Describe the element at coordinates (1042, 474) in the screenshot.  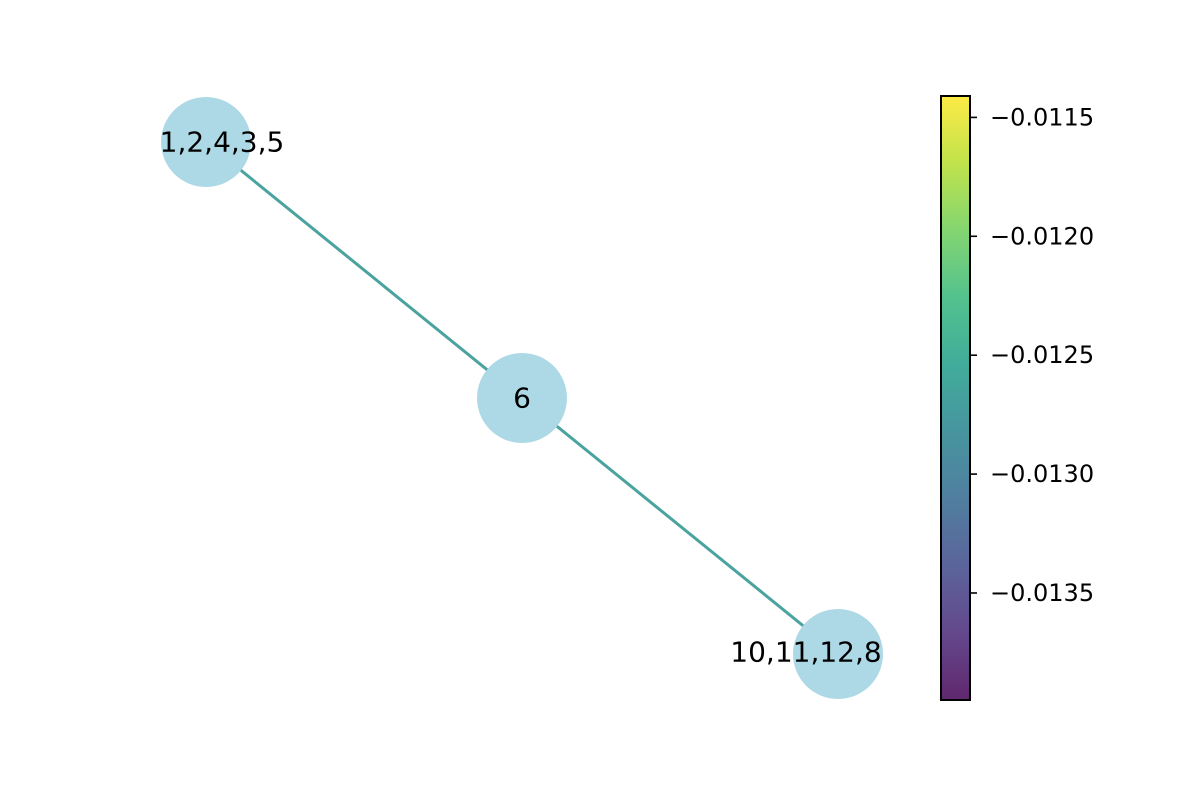
I see `colorbar-tick-label: −0.0130` at that location.